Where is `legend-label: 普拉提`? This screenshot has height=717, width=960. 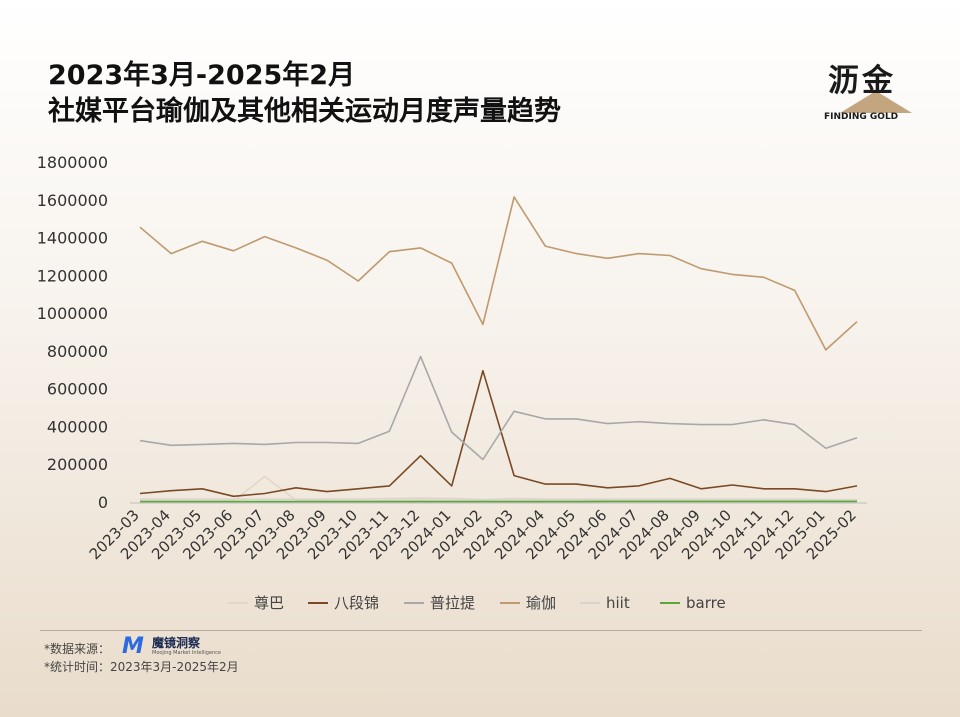 legend-label: 普拉提 is located at coordinates (452, 603).